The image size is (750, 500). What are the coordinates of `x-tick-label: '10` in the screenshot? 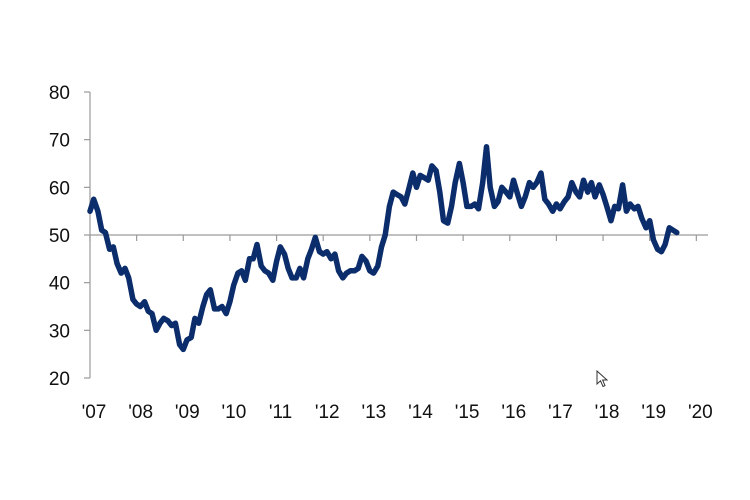 It's located at (234, 412).